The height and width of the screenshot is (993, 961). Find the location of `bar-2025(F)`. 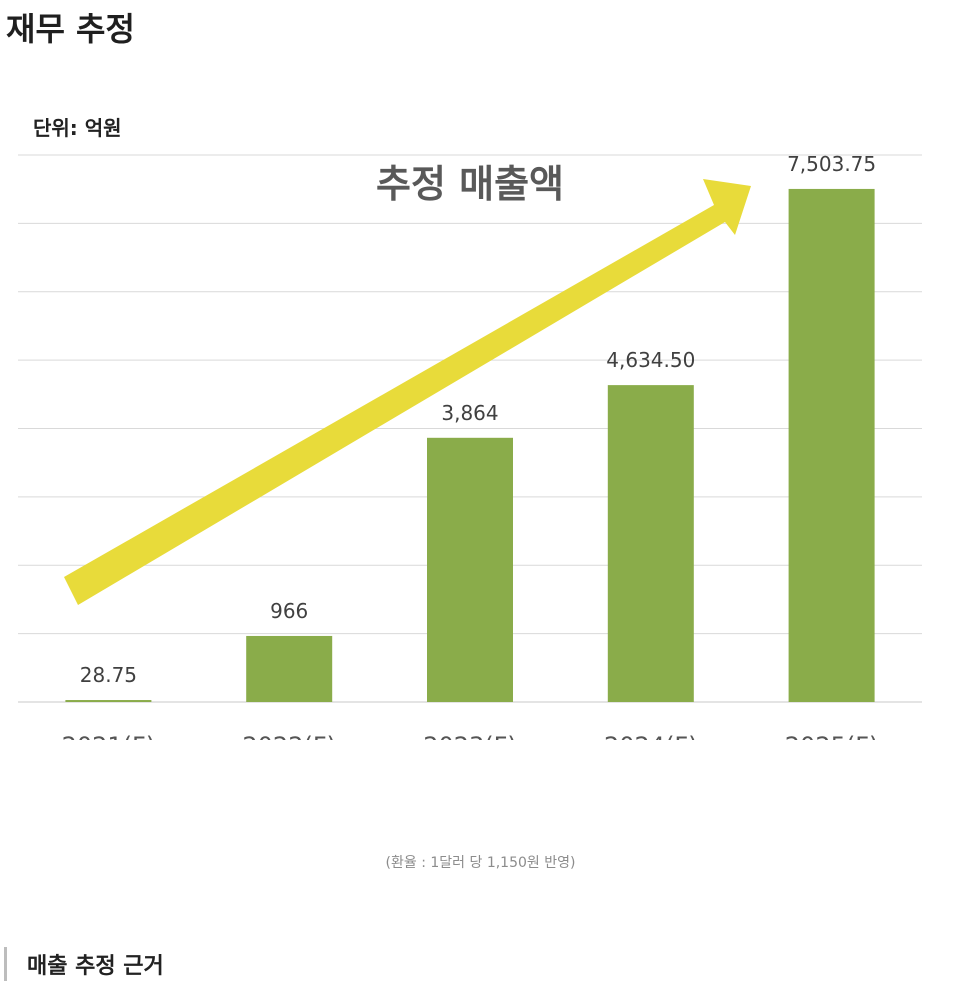

bar-2025(F) is located at coordinates (831, 445).